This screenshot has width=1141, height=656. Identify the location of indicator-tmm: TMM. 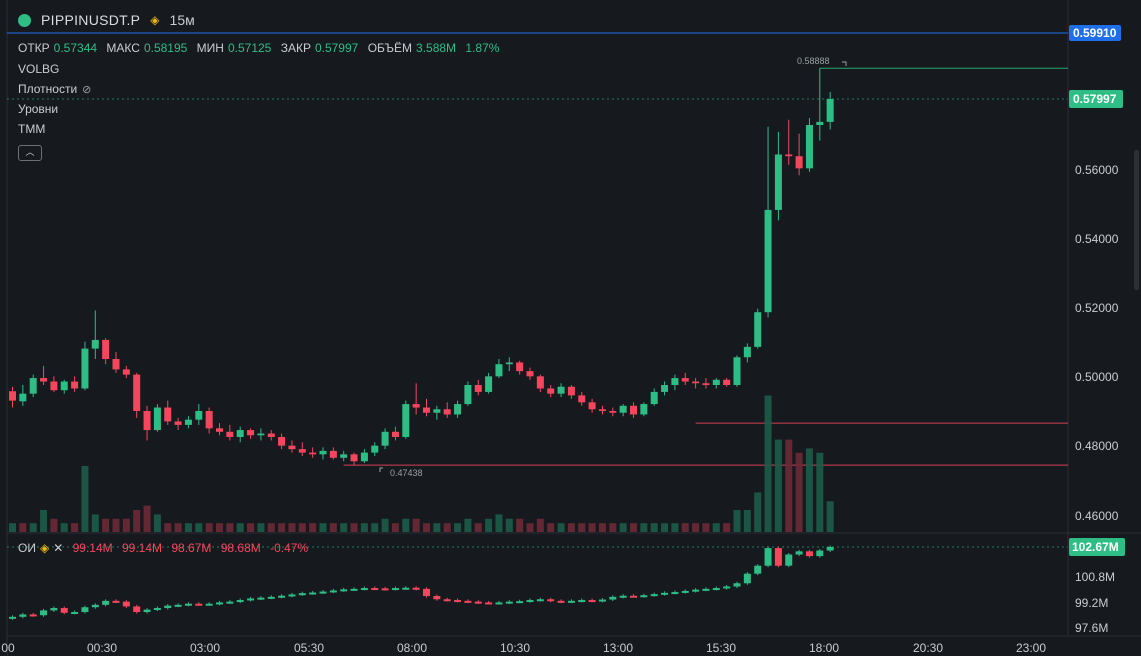
(32, 129).